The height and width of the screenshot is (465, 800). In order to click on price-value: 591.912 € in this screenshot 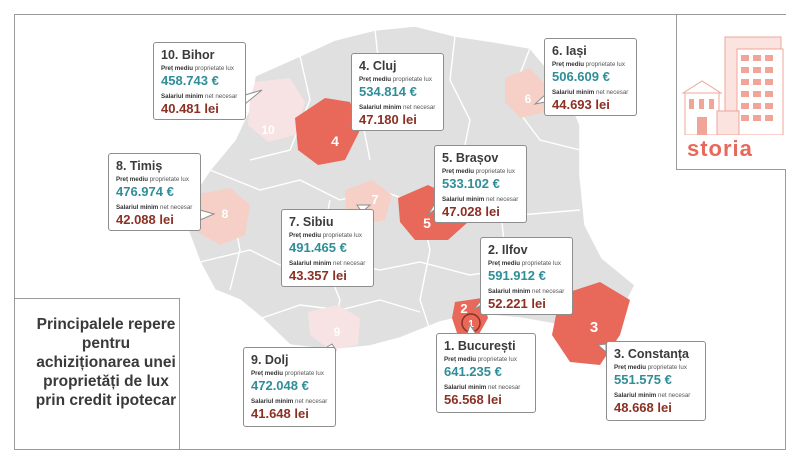, I will do `click(517, 275)`.